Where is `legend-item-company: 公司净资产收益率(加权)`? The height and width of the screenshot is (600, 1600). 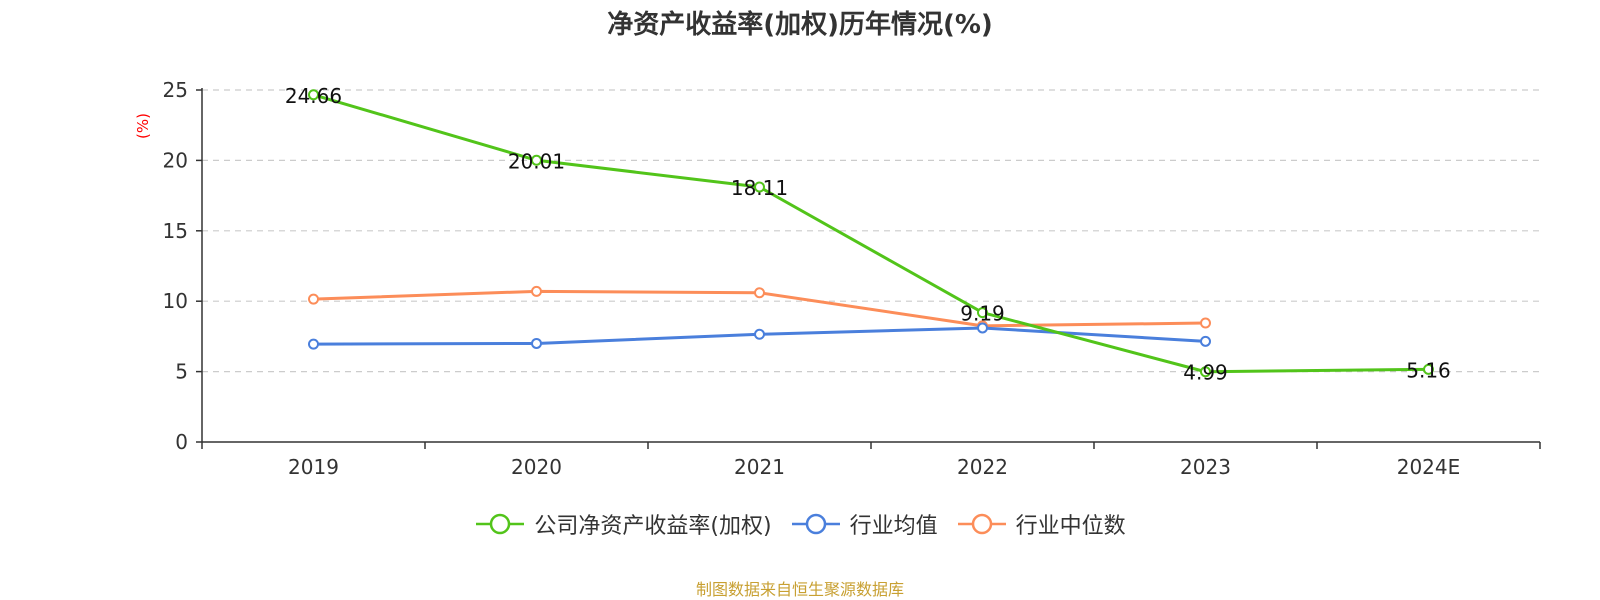 legend-item-company: 公司净资产收益率(加权) is located at coordinates (623, 524).